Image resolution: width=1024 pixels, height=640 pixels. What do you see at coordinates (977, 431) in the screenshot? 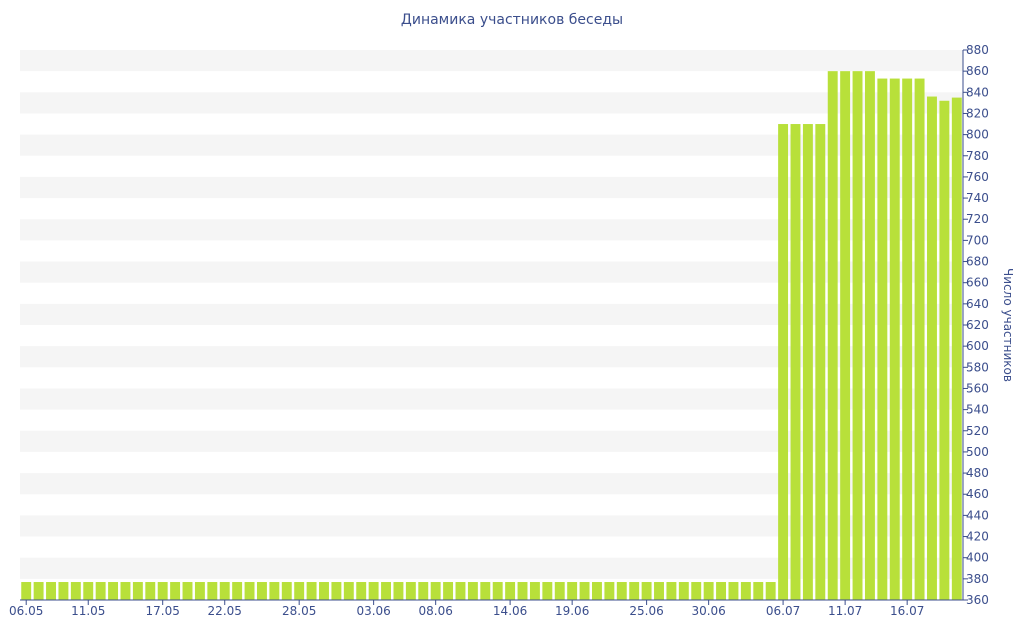
I see `y-tick-label: 520` at bounding box center [977, 431].